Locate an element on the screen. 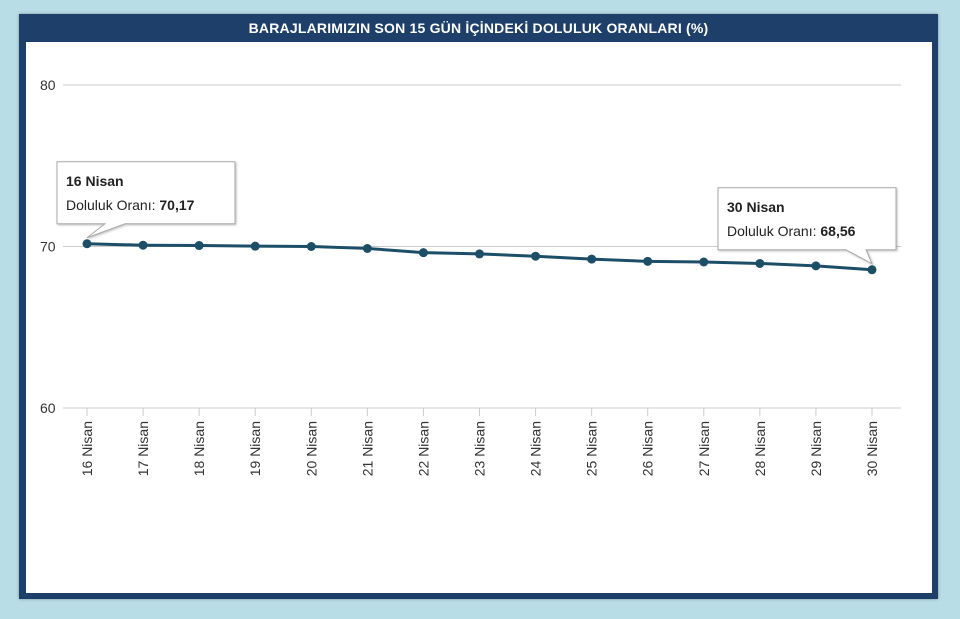 This screenshot has width=960, height=619. tooltip-title: 16 Nisan is located at coordinates (95, 181).